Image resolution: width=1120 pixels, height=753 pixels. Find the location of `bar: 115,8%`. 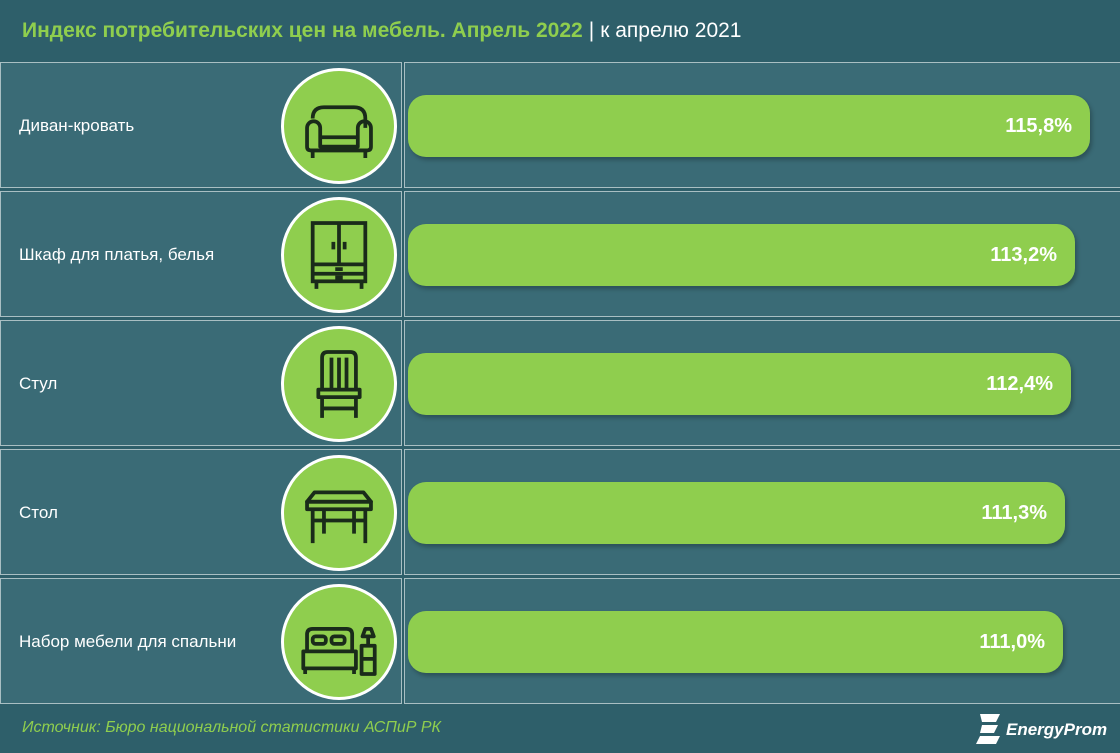

bar: 115,8% is located at coordinates (749, 126).